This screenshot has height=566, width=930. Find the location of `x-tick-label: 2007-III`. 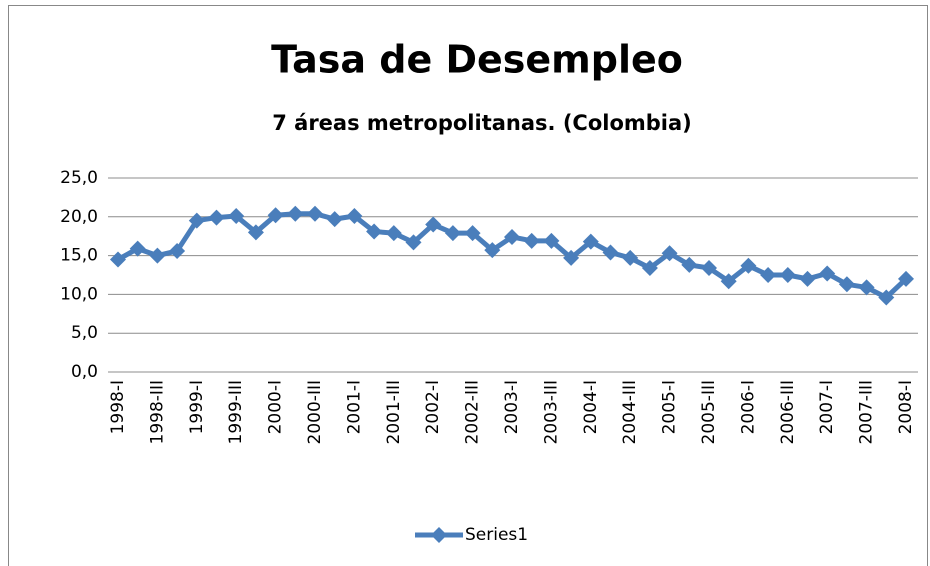

x-tick-label: 2007-III is located at coordinates (867, 412).